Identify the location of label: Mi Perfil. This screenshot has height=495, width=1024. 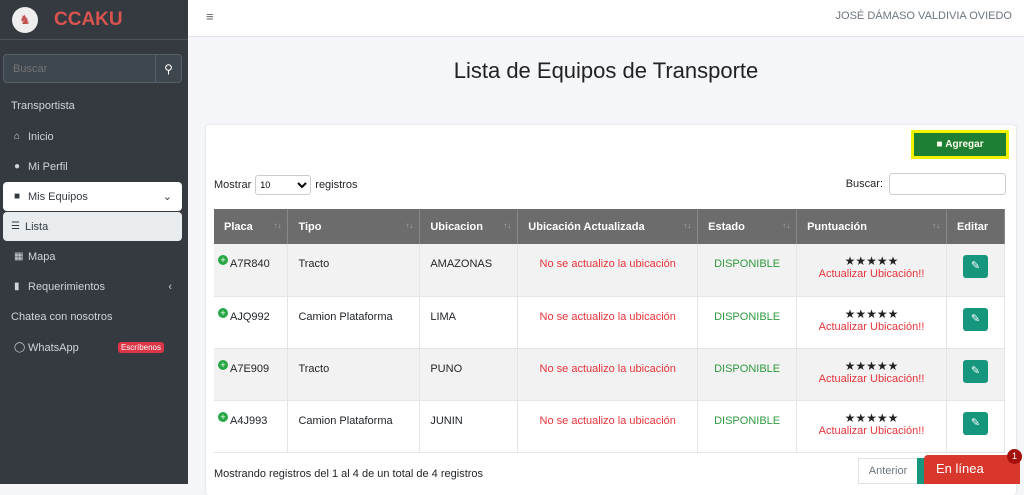
(48, 166).